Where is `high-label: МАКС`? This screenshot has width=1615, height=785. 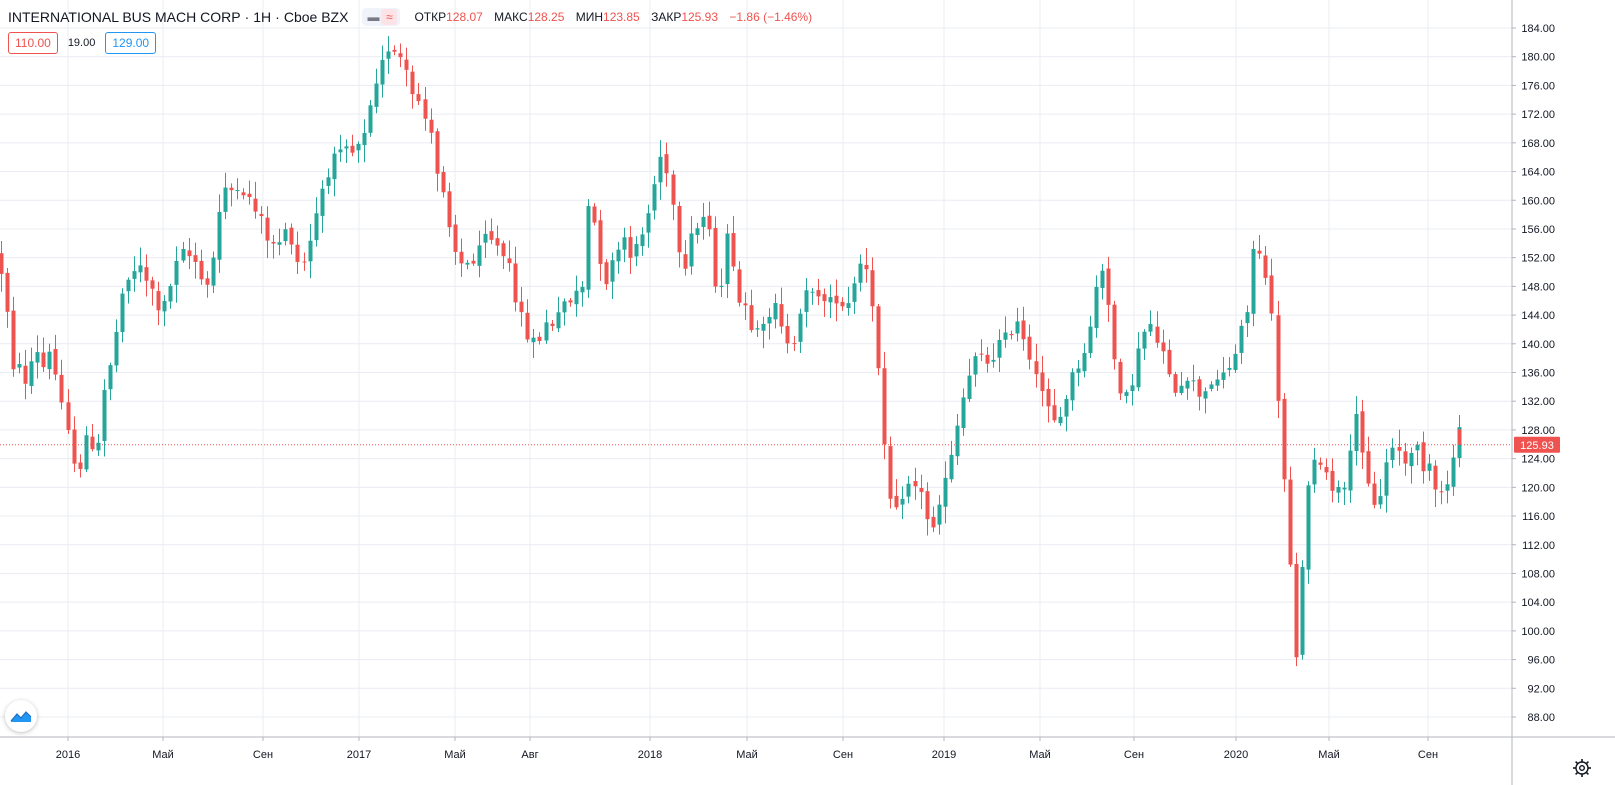 high-label: МАКС is located at coordinates (511, 17).